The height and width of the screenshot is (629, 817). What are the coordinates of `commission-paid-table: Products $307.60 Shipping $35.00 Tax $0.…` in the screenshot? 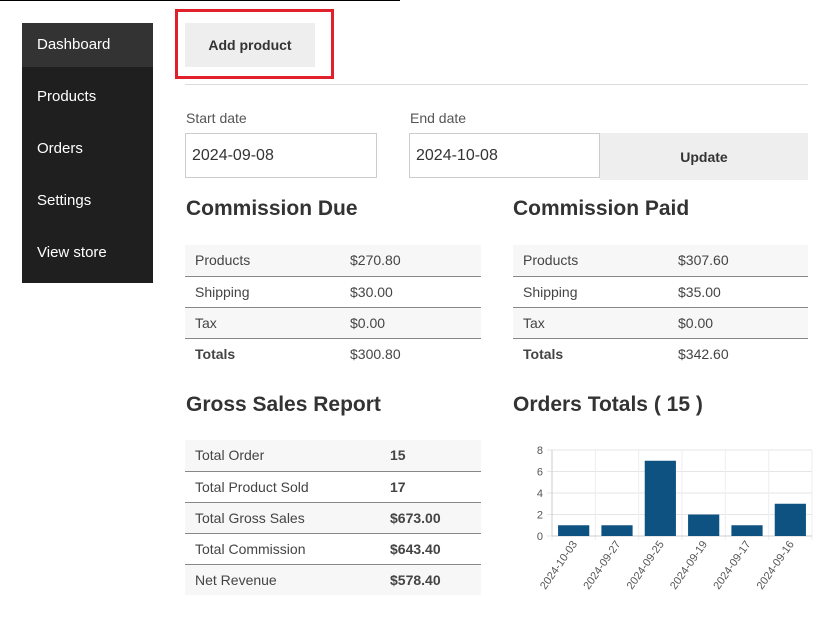 It's located at (660, 307).